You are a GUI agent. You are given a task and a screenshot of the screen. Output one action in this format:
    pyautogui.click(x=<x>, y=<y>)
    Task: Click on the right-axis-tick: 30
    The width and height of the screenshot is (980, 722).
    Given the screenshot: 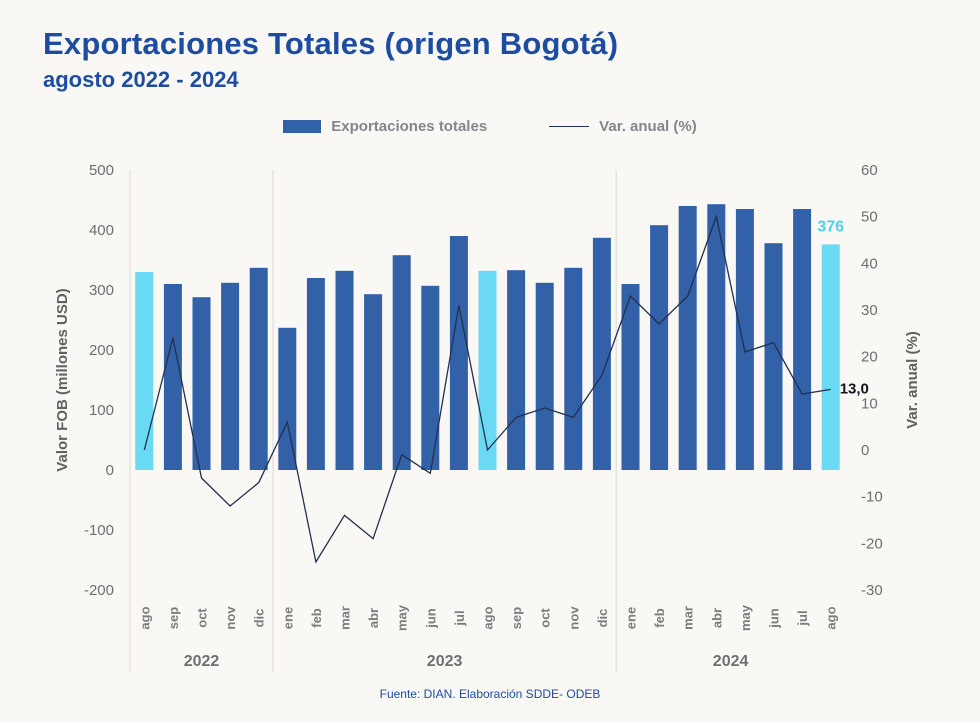 What is the action you would take?
    pyautogui.click(x=869, y=310)
    